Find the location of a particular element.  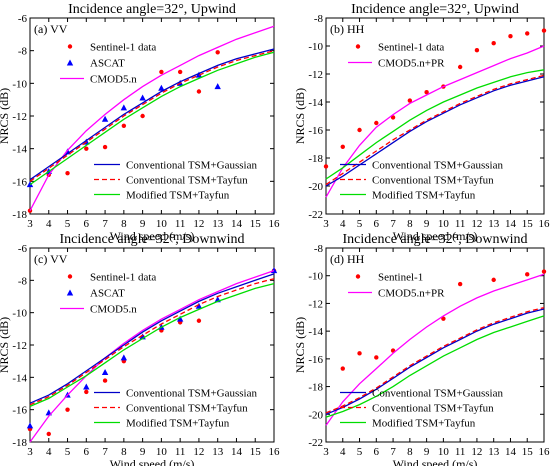

panel-label: (b) HH is located at coordinates (347, 29).